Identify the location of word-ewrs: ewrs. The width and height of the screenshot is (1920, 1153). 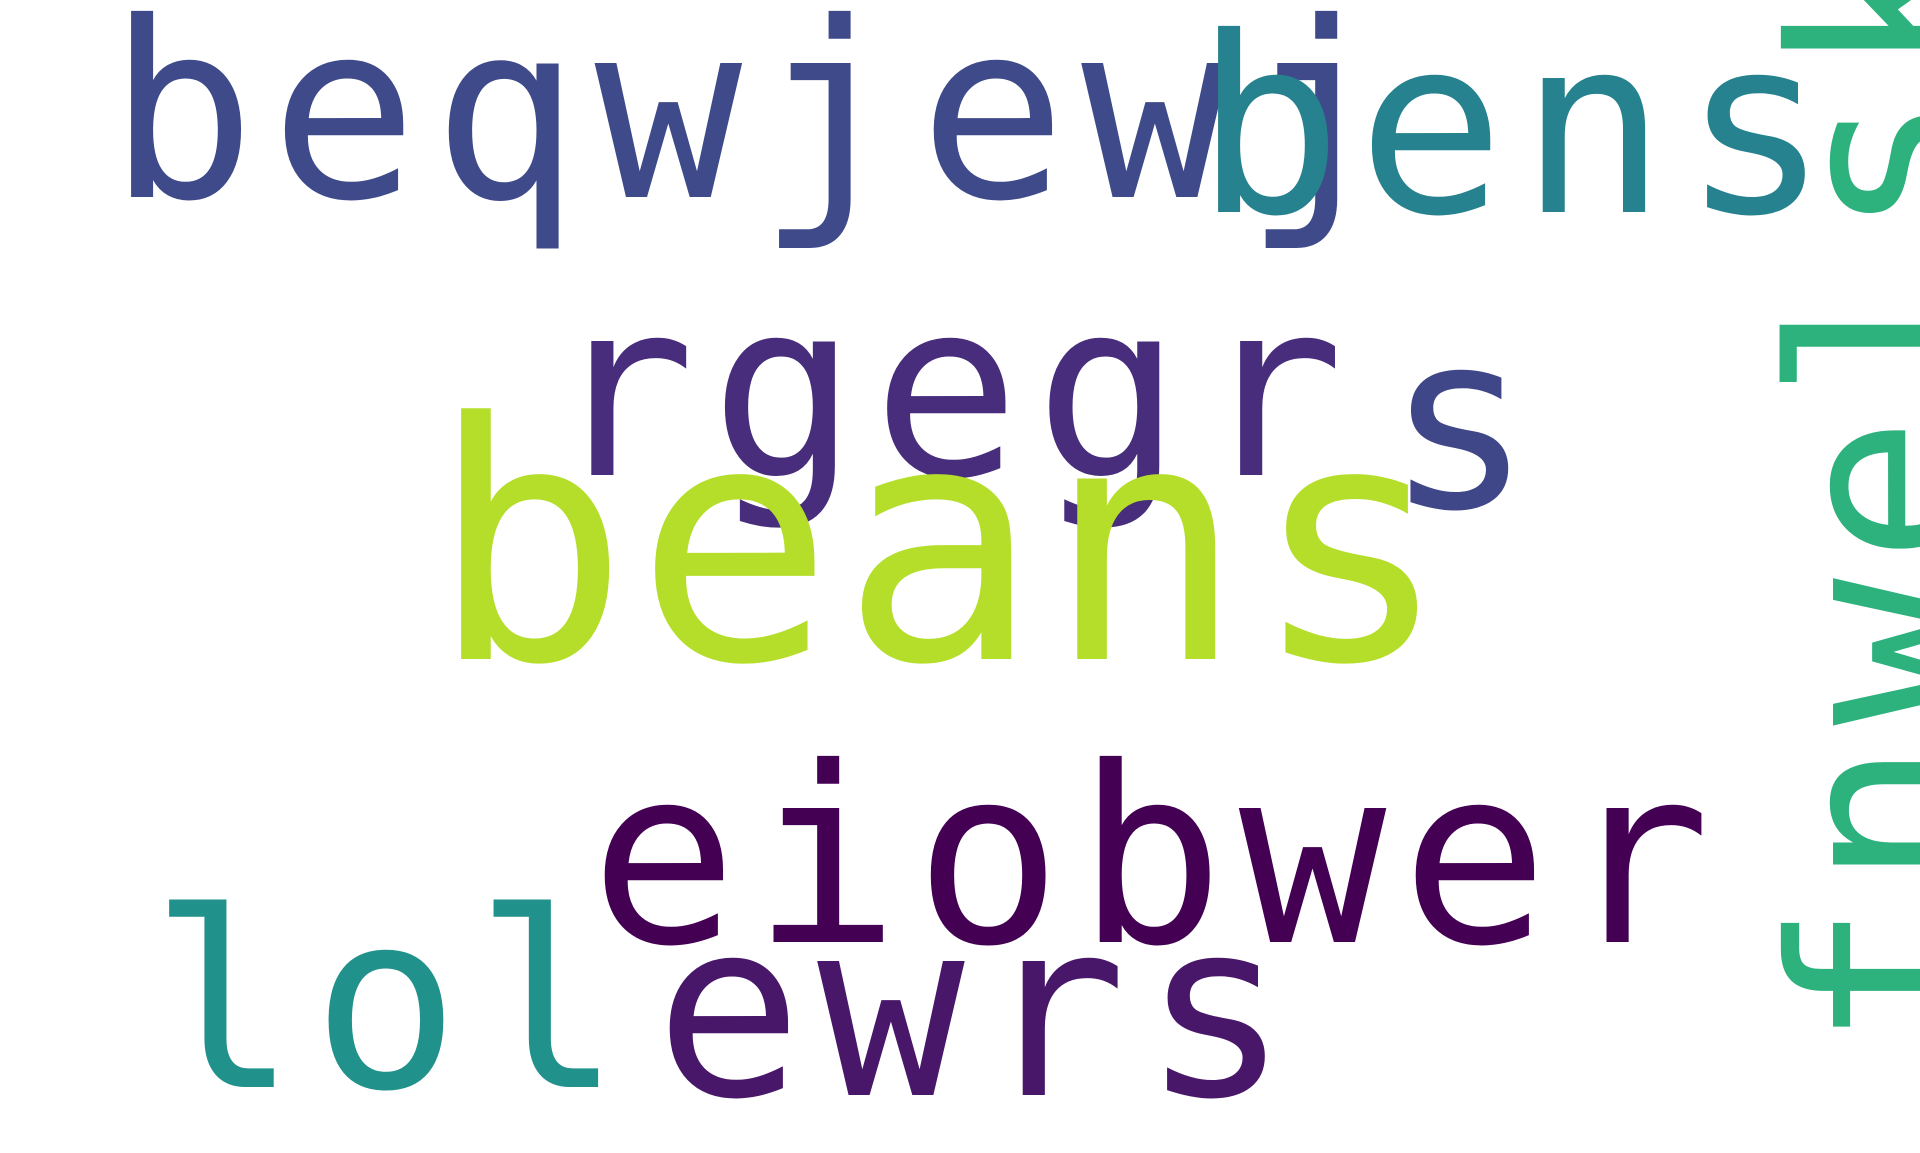
(979, 1010).